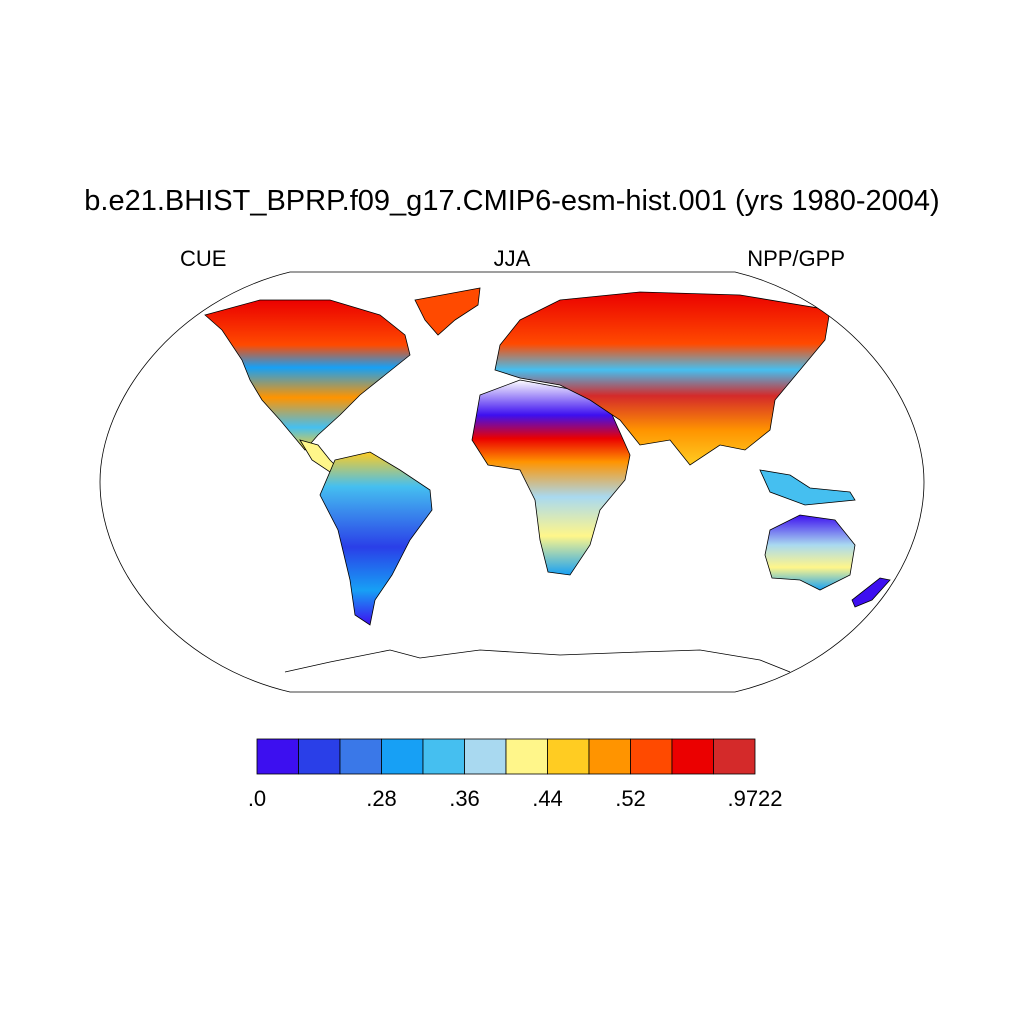 This screenshot has width=1024, height=1024. What do you see at coordinates (796, 258) in the screenshot?
I see `right-label: NPP/GPP` at bounding box center [796, 258].